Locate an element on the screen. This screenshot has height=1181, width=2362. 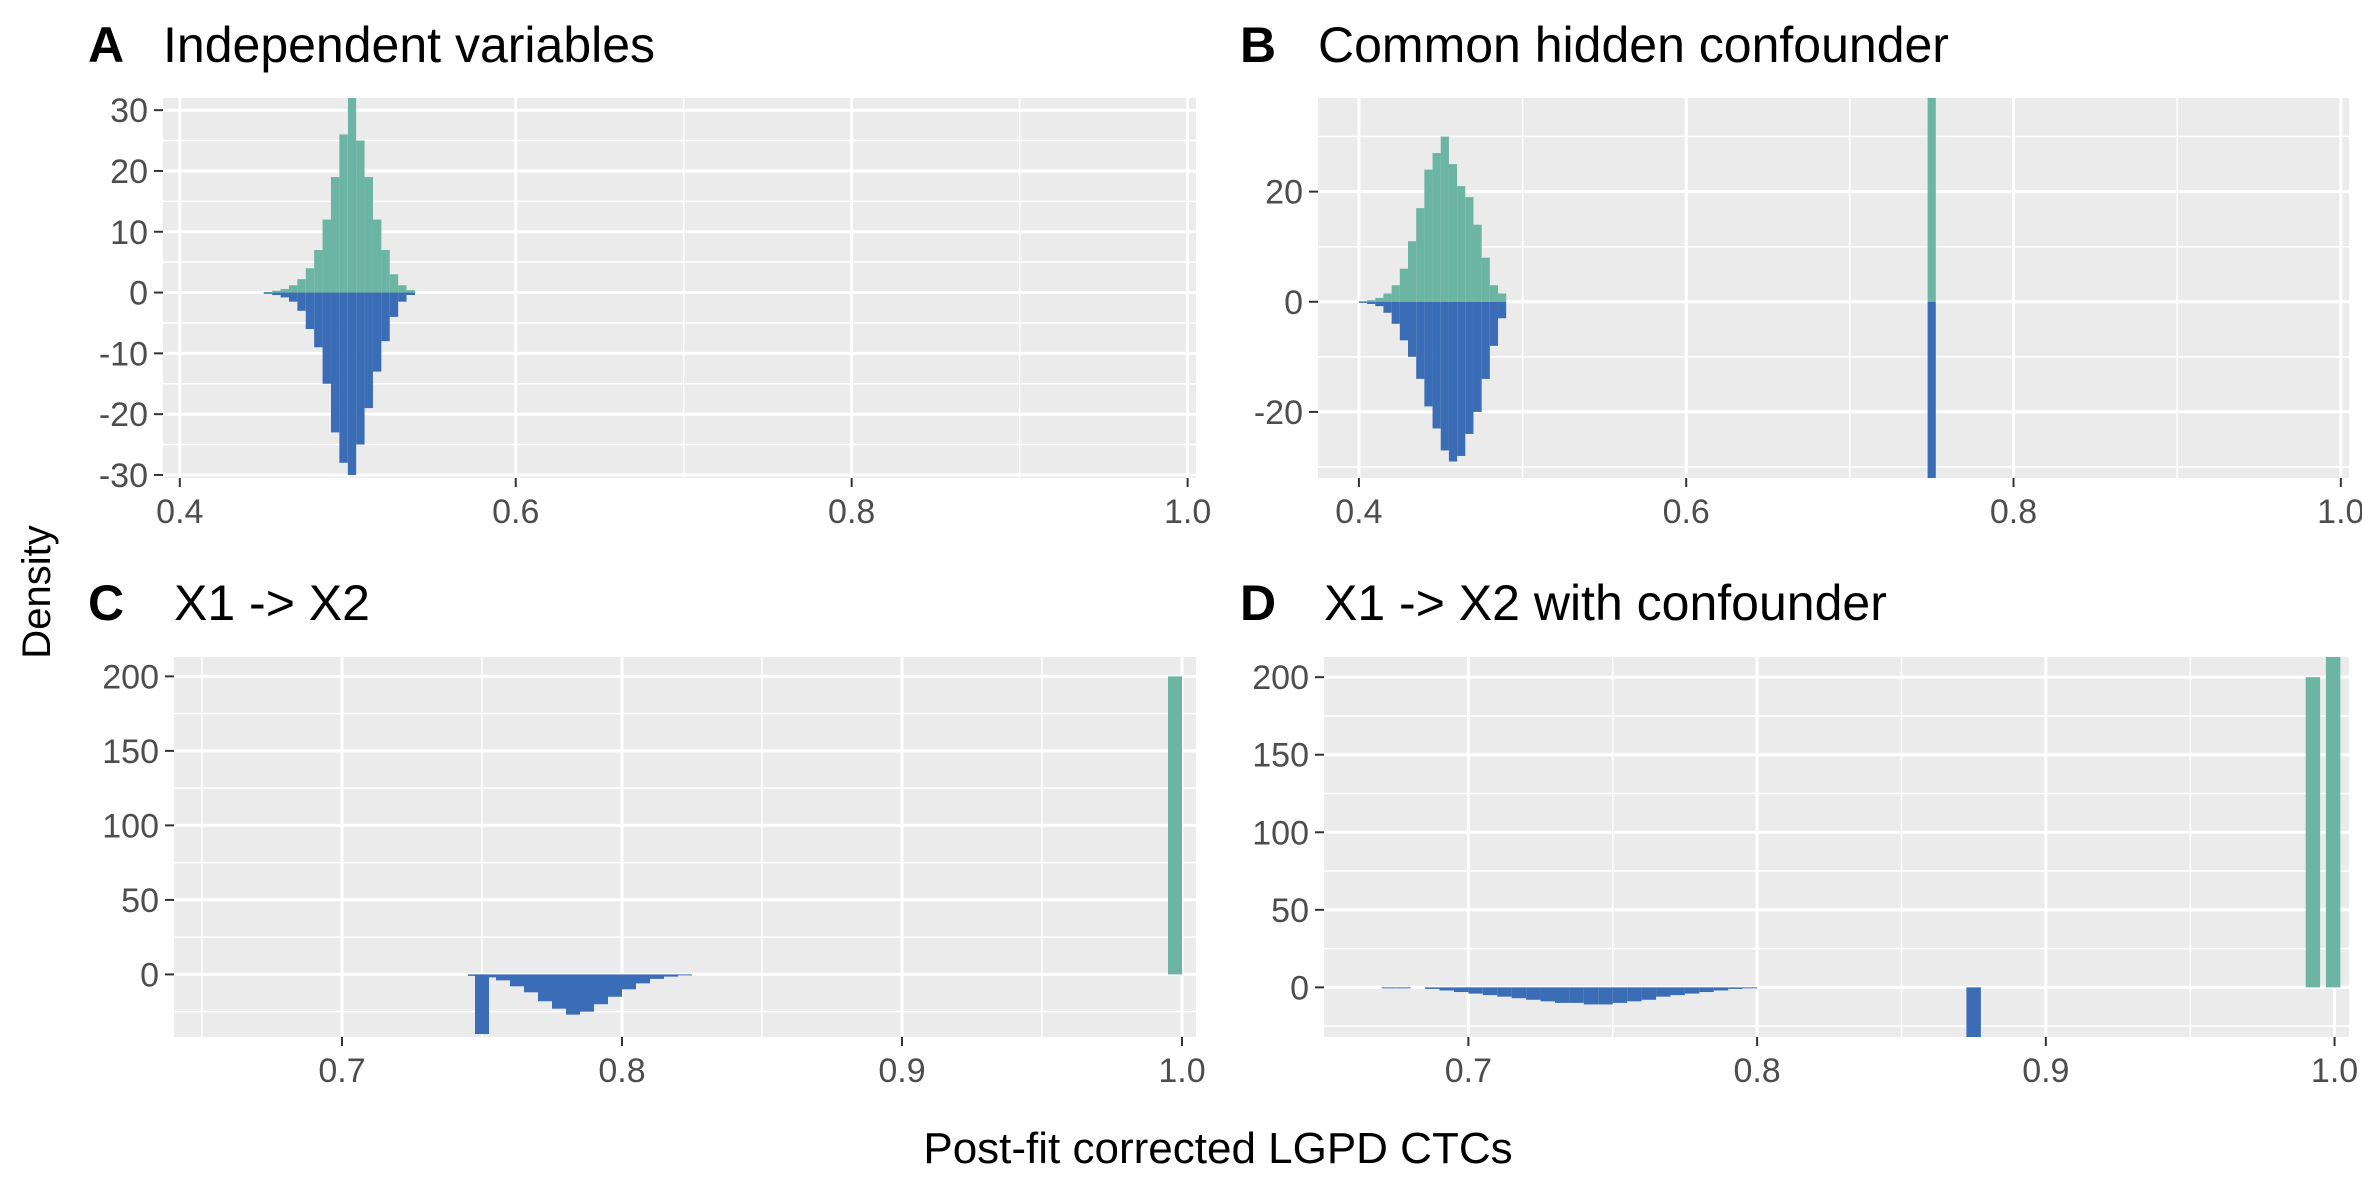
panel-title: Independent variables is located at coordinates (409, 45).